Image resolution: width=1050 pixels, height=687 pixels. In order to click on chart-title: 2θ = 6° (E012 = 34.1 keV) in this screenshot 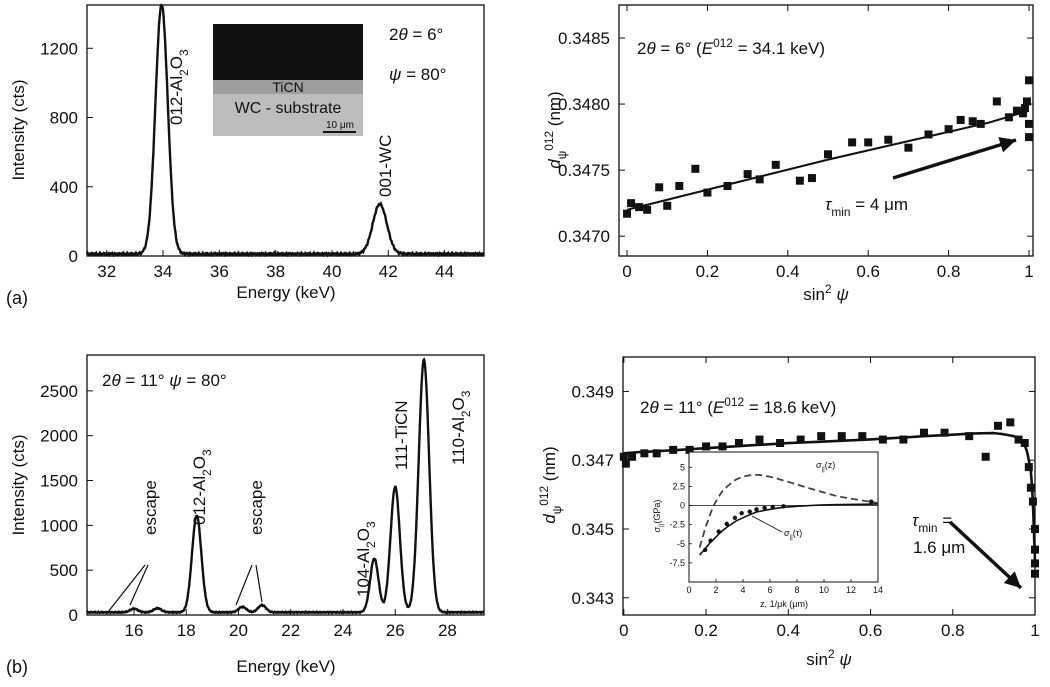, I will do `click(731, 47)`.